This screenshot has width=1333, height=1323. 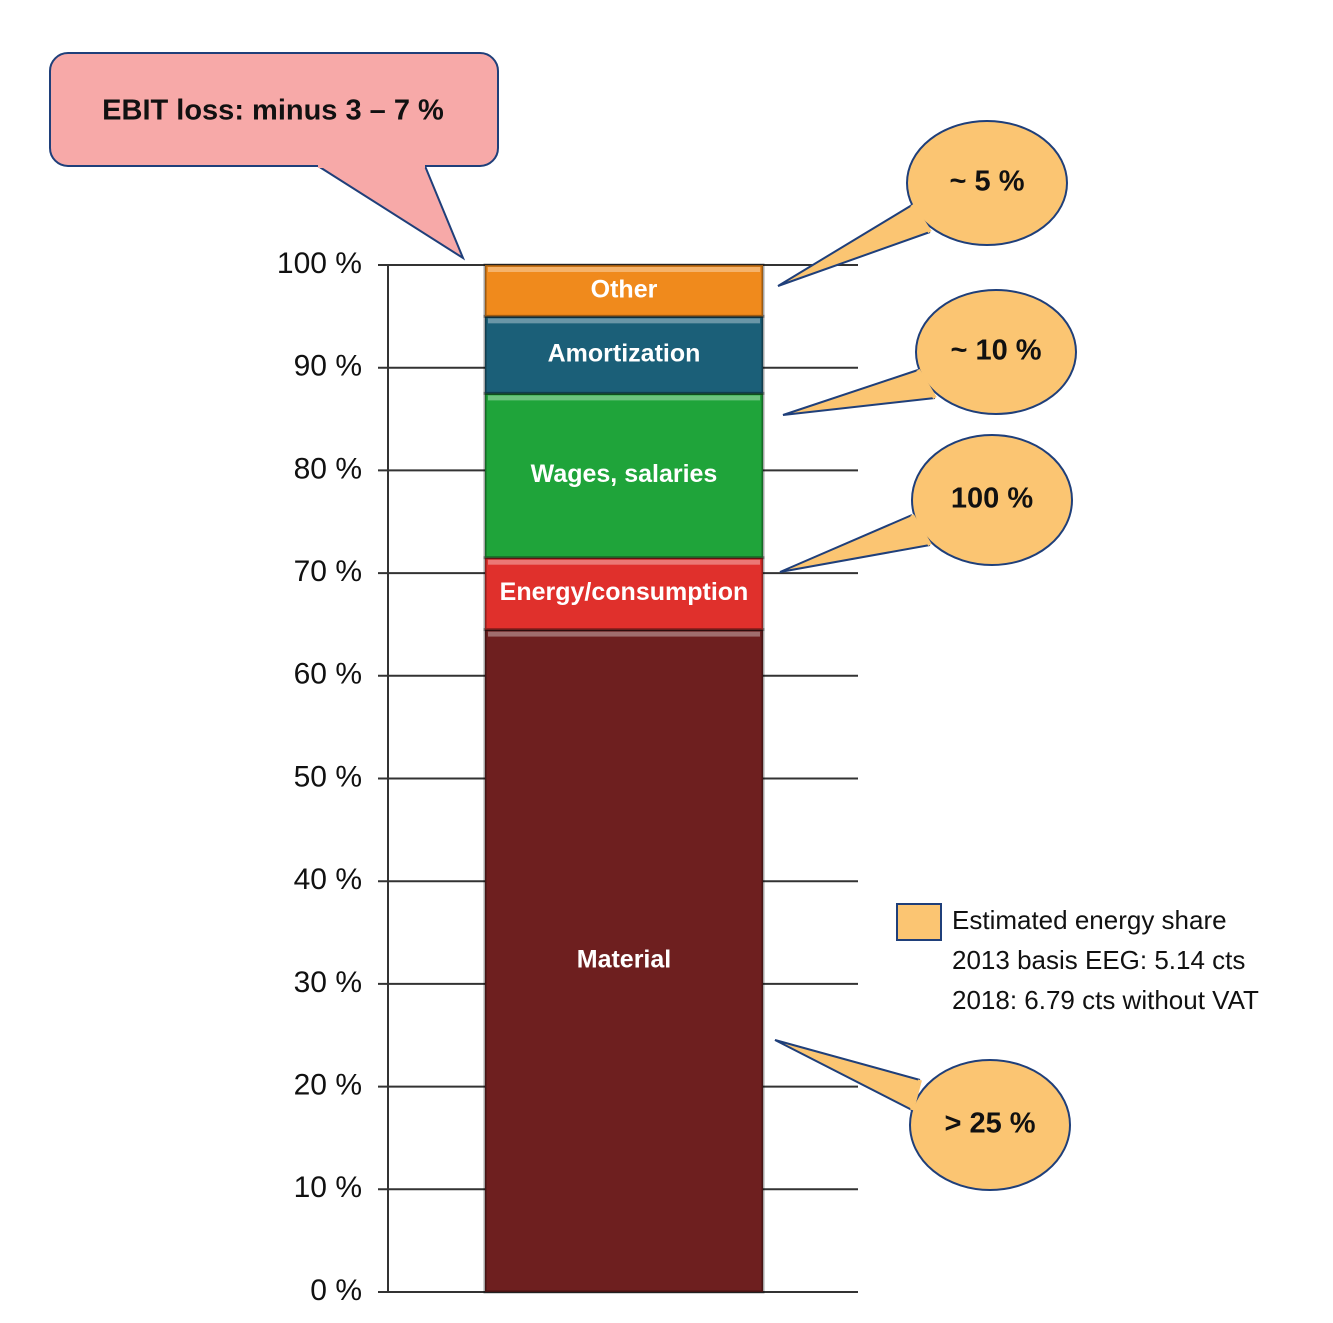 What do you see at coordinates (328, 1187) in the screenshot?
I see `y-tick-label: 10 %` at bounding box center [328, 1187].